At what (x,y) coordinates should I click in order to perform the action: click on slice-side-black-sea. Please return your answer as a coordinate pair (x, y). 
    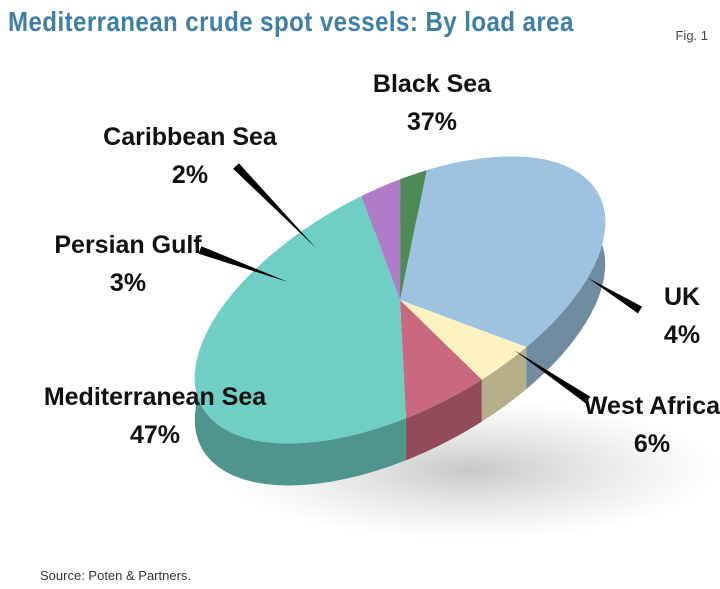
    Looking at the image, I should click on (516, 273).